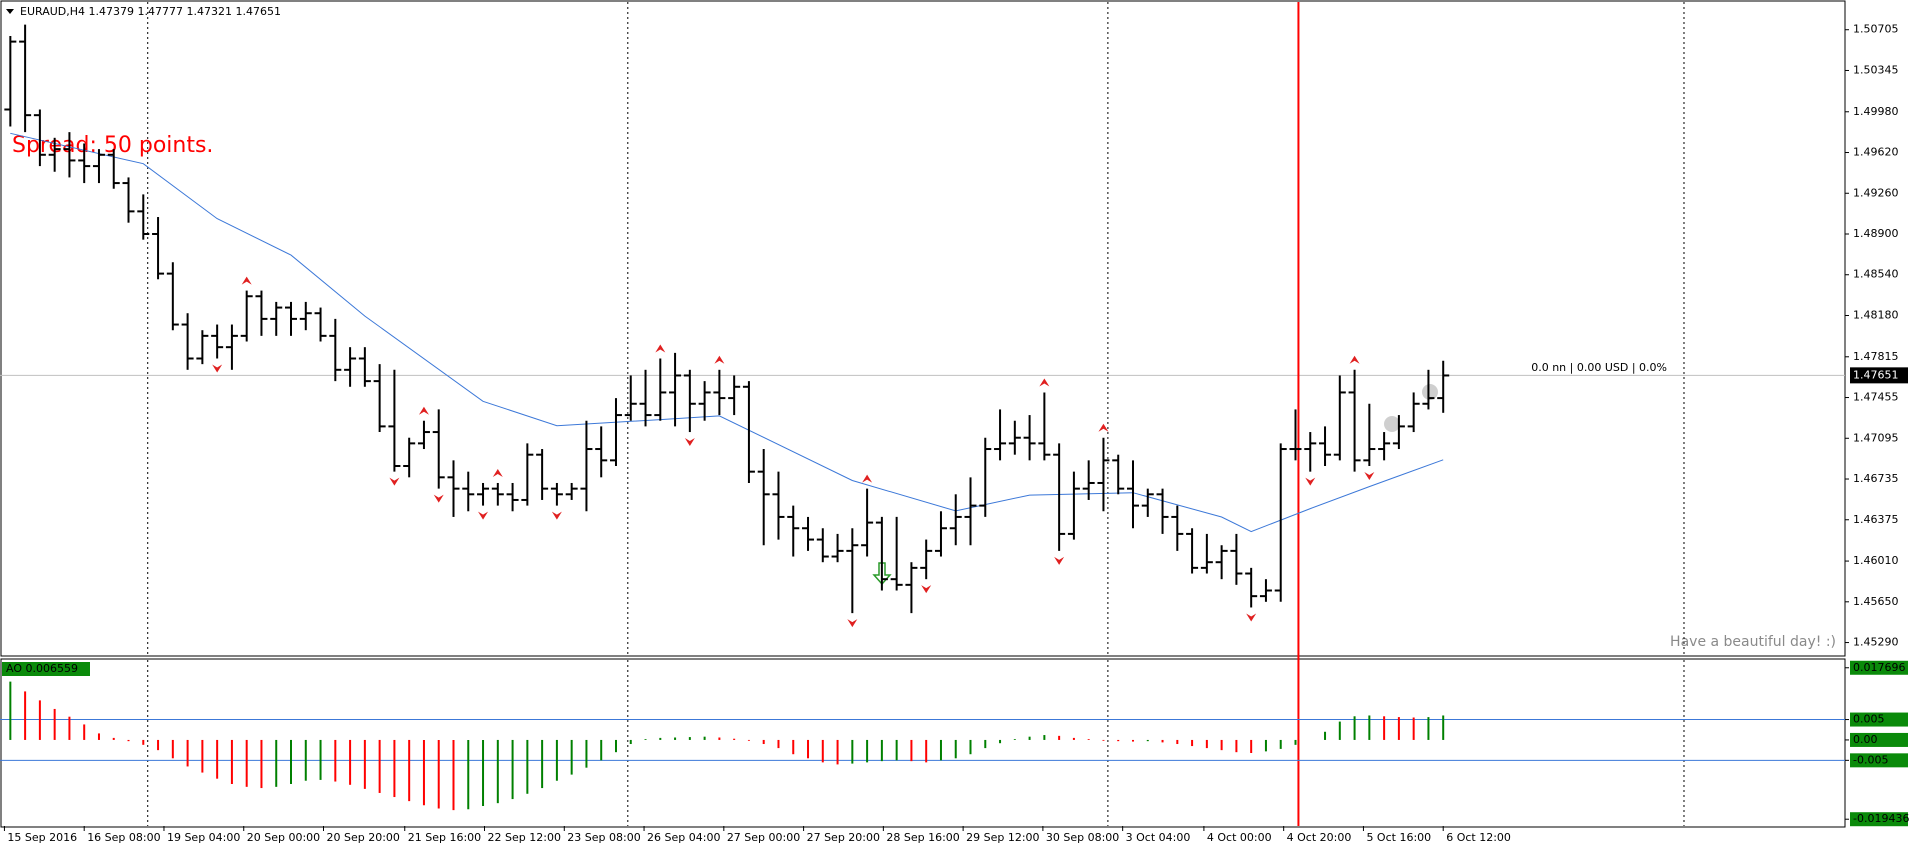 Image resolution: width=1910 pixels, height=850 pixels. Describe the element at coordinates (42, 668) in the screenshot. I see `ao-label: AO 0.006559` at that location.